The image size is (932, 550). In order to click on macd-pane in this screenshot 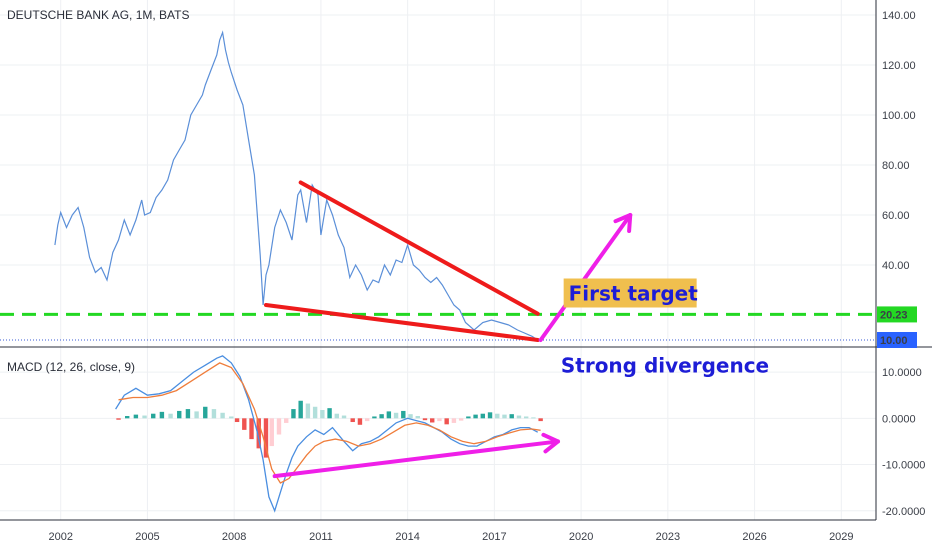, I will do `click(337, 434)`.